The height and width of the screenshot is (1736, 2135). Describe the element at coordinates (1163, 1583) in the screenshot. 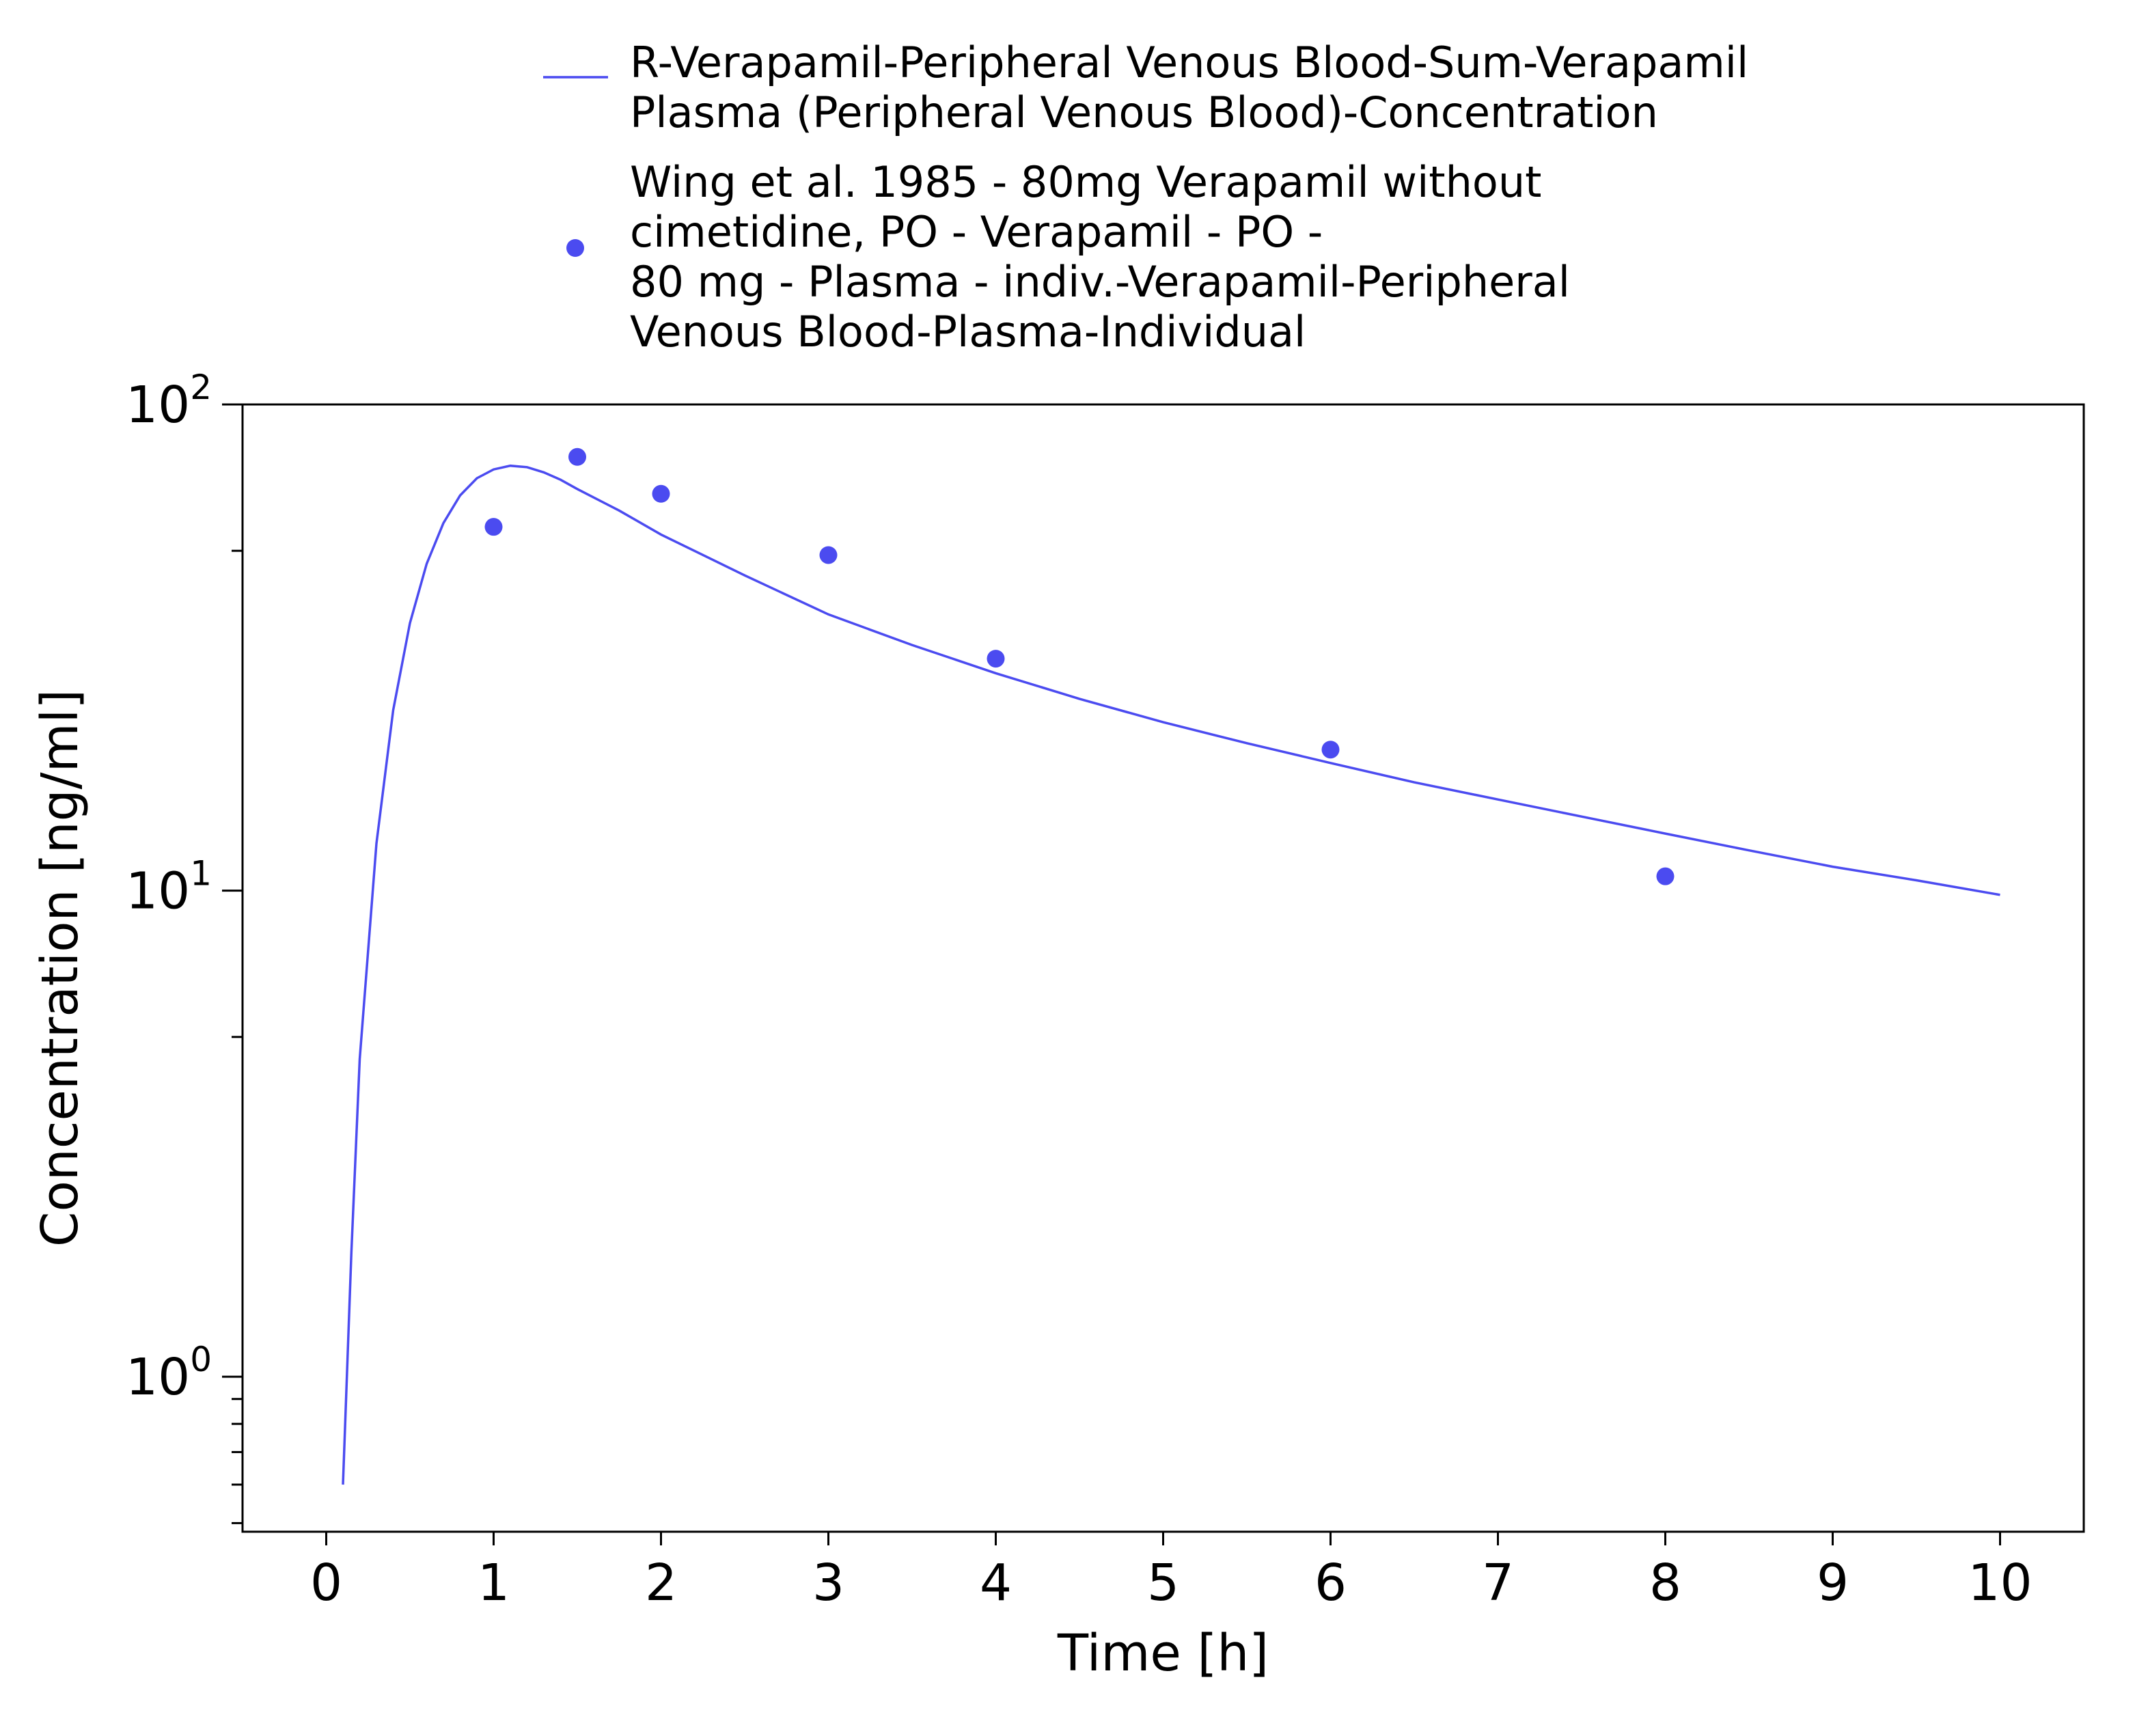

I see `x-tick-label: 5` at that location.